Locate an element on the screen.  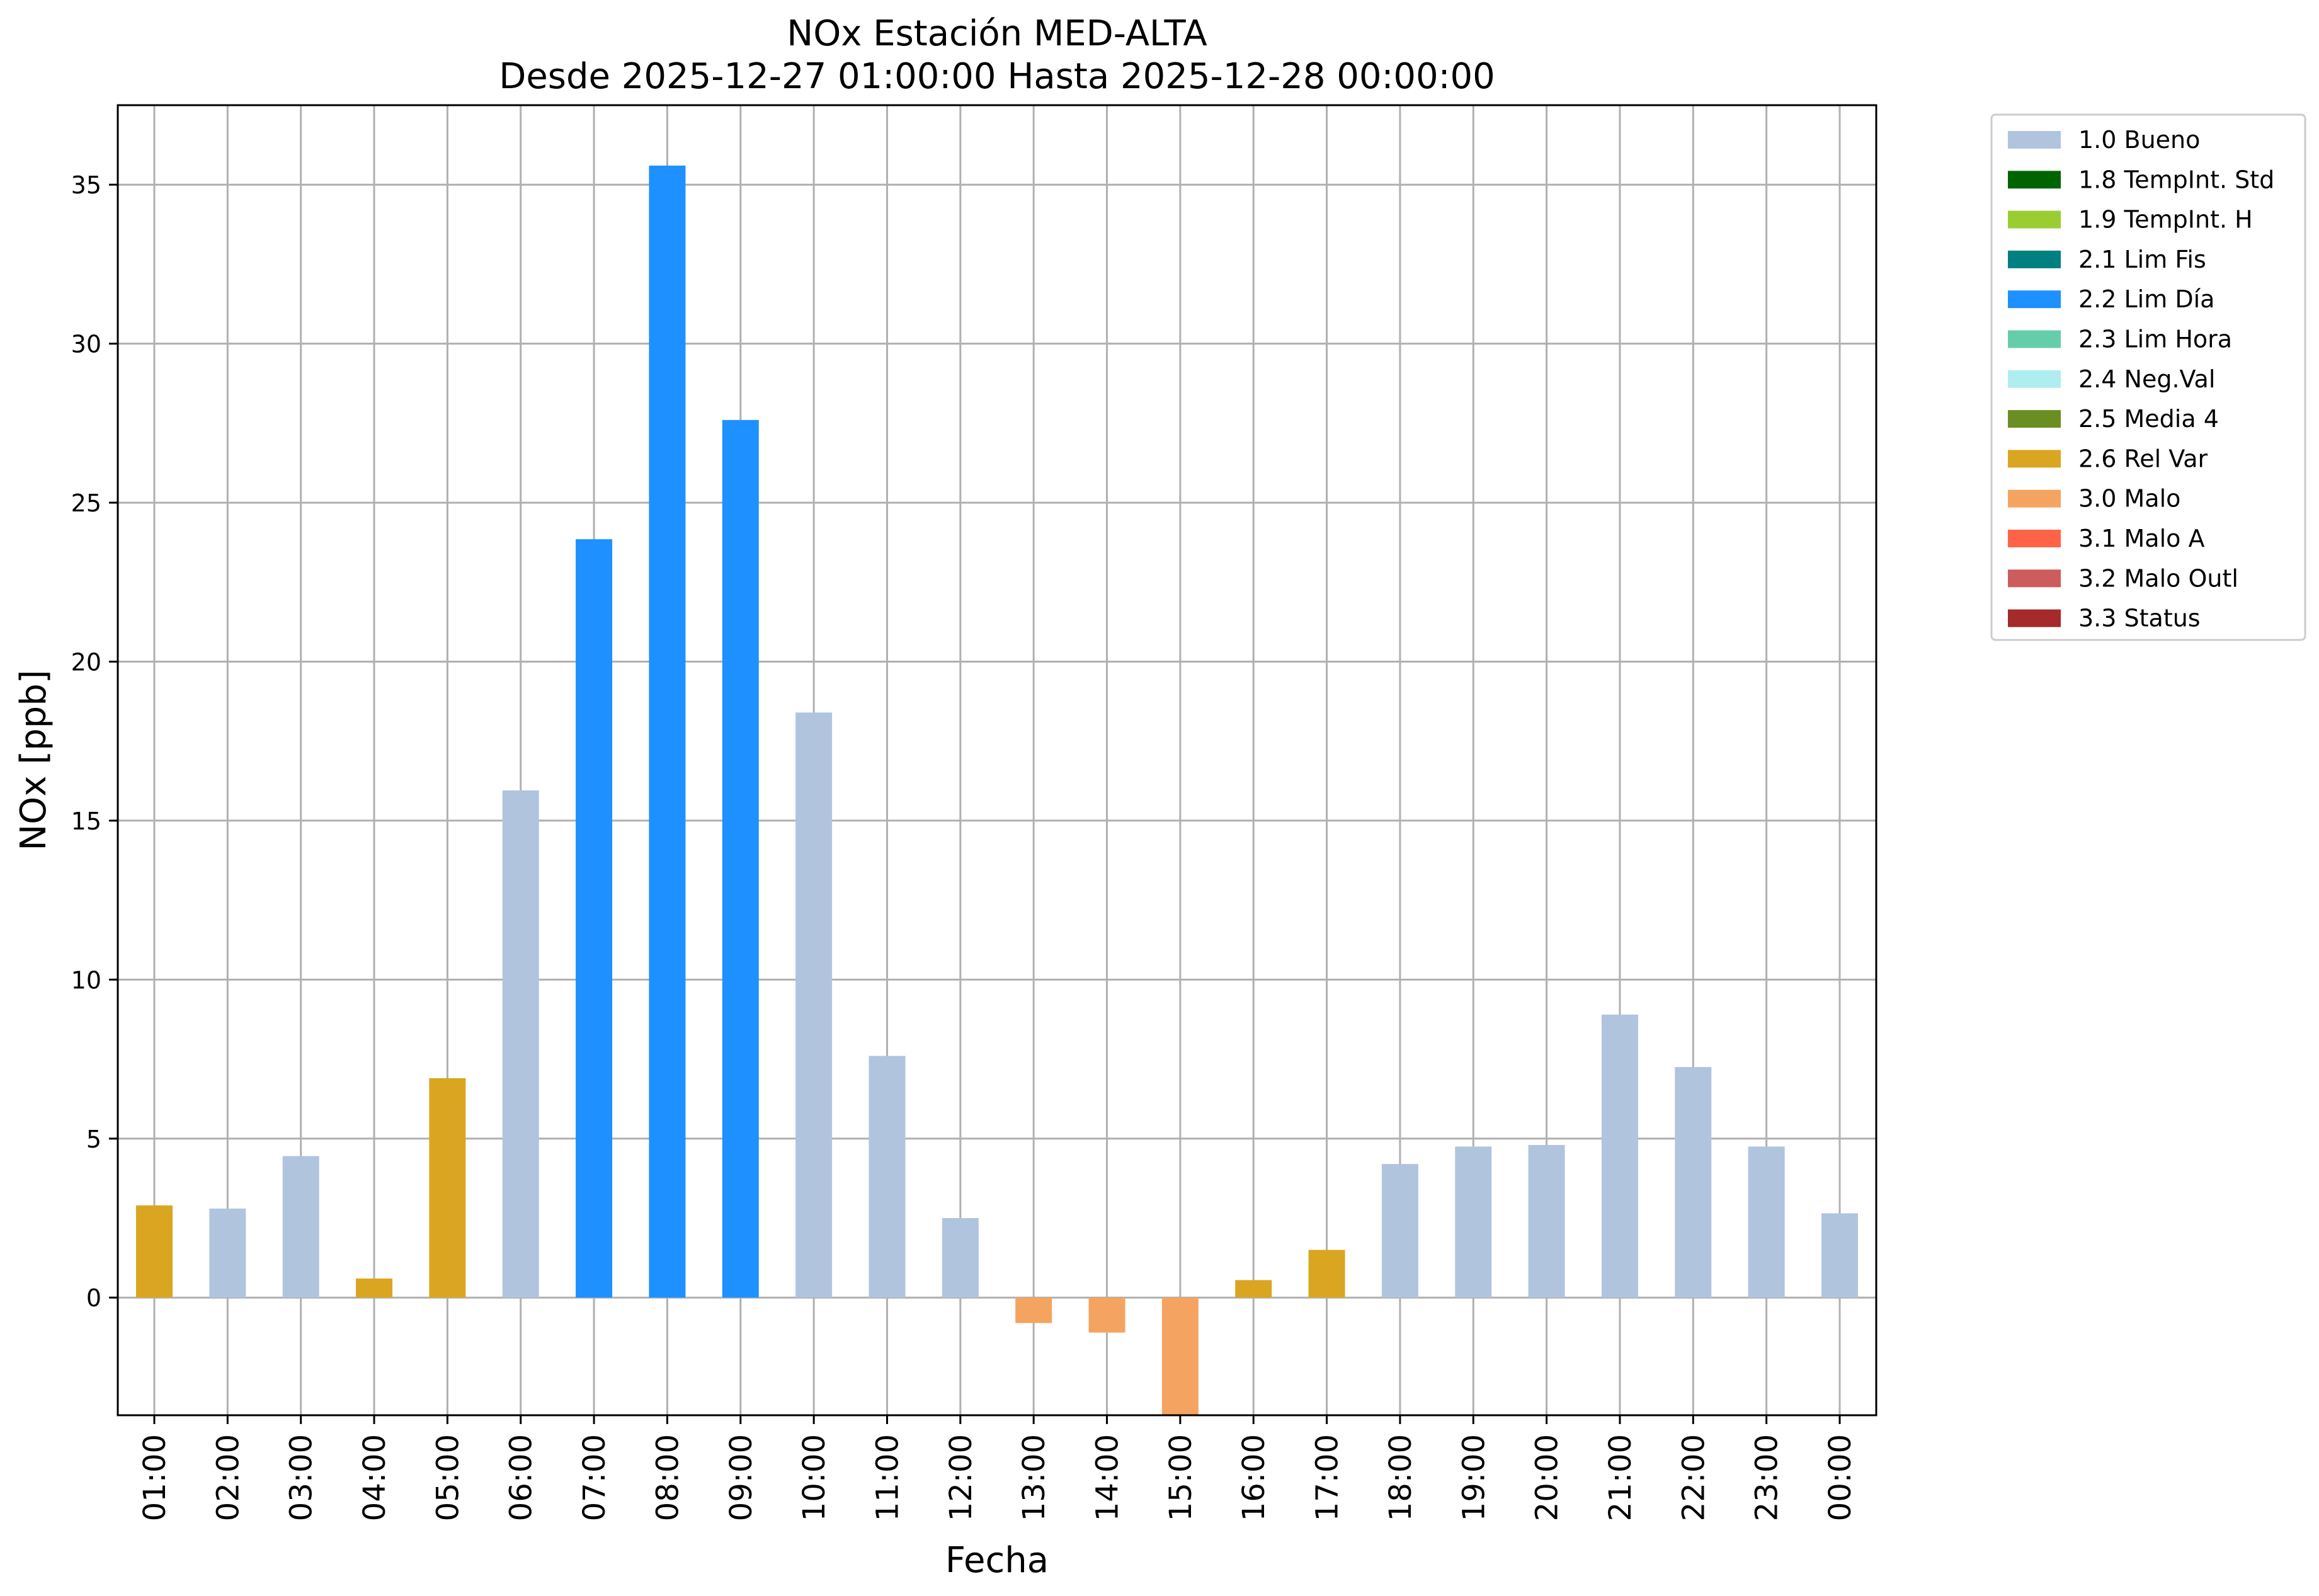
chart-title: NOx Estación MED-ALTA is located at coordinates (997, 33).